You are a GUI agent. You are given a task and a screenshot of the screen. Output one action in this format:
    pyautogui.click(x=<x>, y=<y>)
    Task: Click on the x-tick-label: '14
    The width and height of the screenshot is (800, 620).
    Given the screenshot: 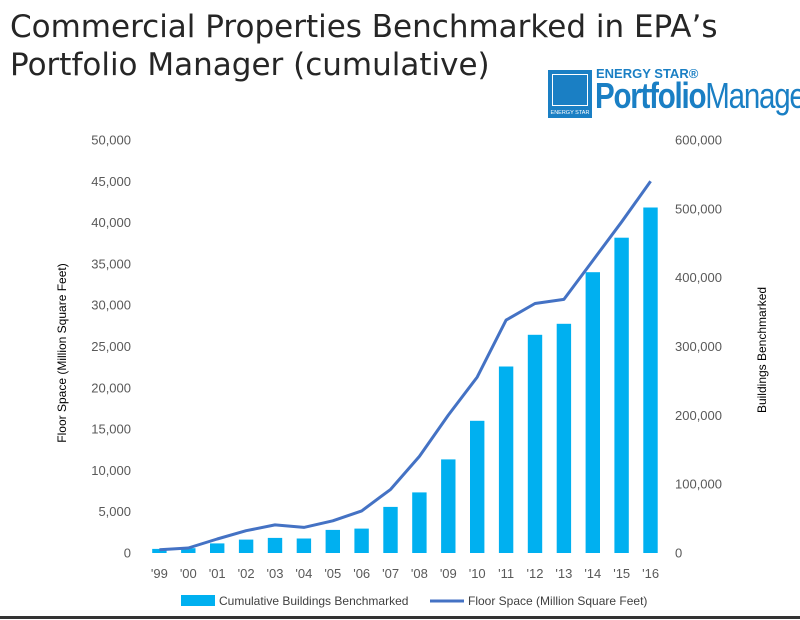 What is the action you would take?
    pyautogui.click(x=592, y=573)
    